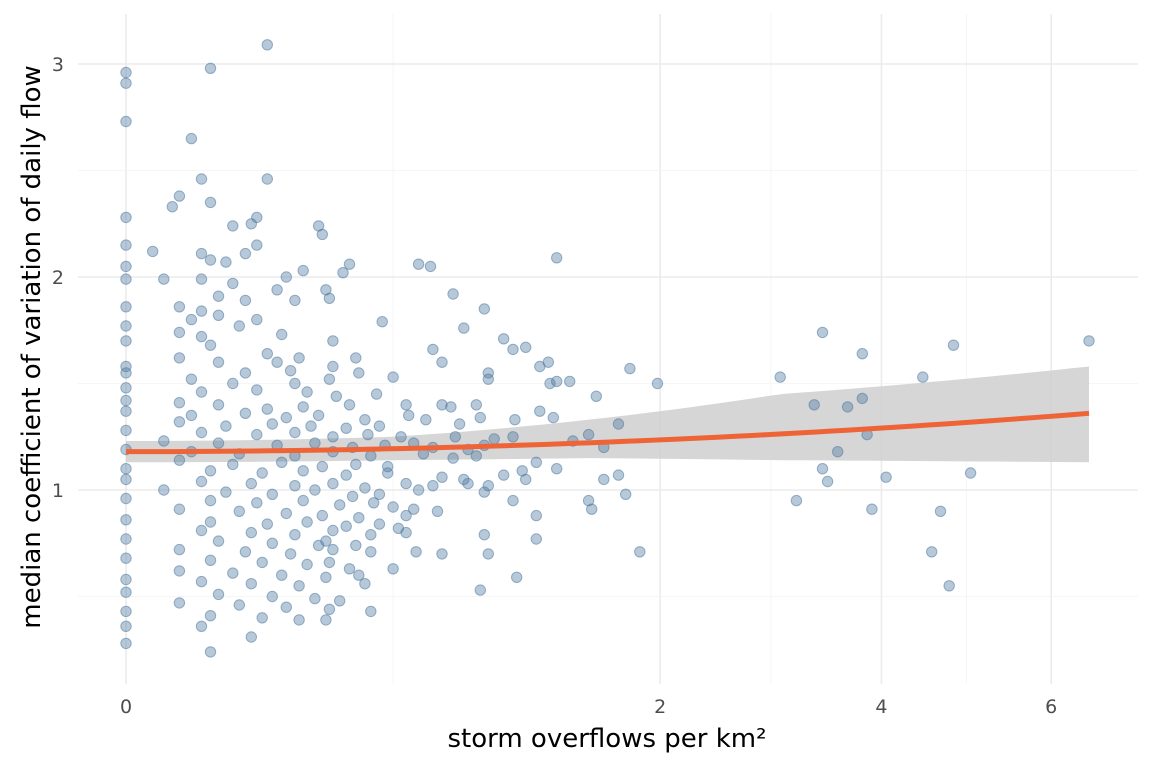  I want to click on trend-line, so click(607, 432).